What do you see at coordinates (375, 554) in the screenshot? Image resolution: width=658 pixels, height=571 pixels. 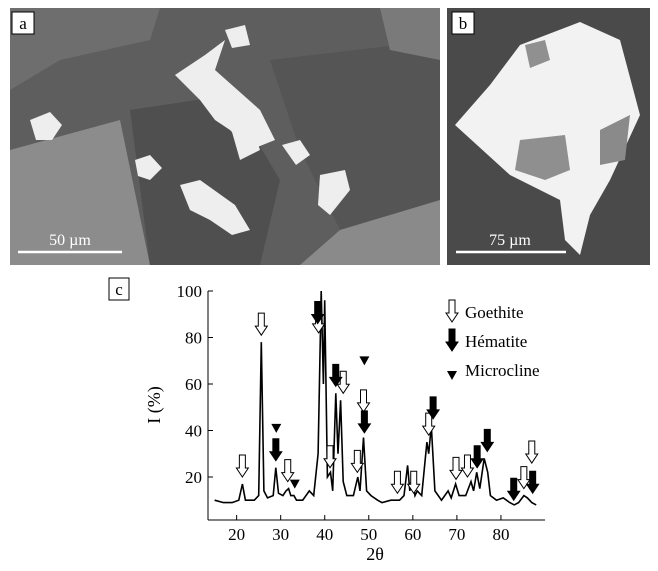 I see `x-axis-label: 2θ` at bounding box center [375, 554].